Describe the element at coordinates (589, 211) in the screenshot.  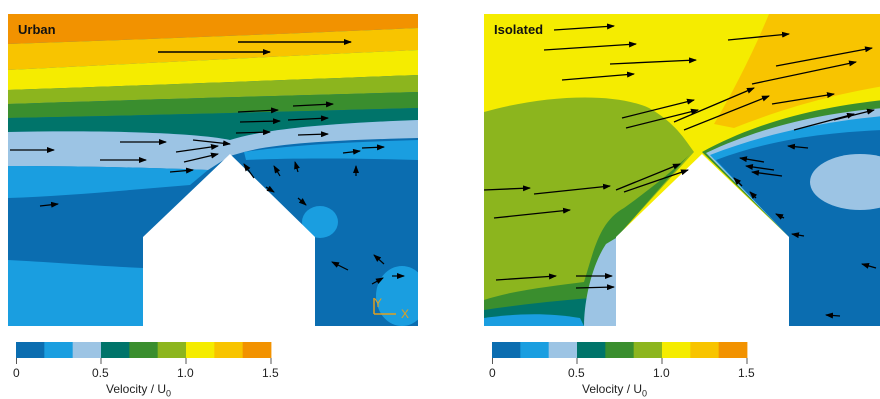
I see `isolated-lightgreen-region` at that location.